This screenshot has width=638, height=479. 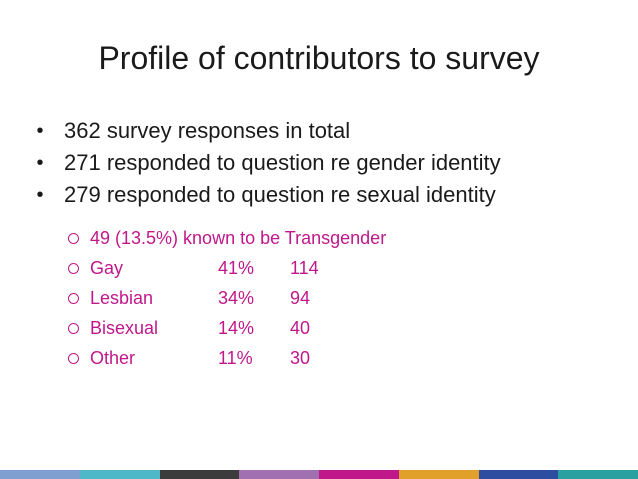 What do you see at coordinates (300, 358) in the screenshot?
I see `sub-item-count: 30` at bounding box center [300, 358].